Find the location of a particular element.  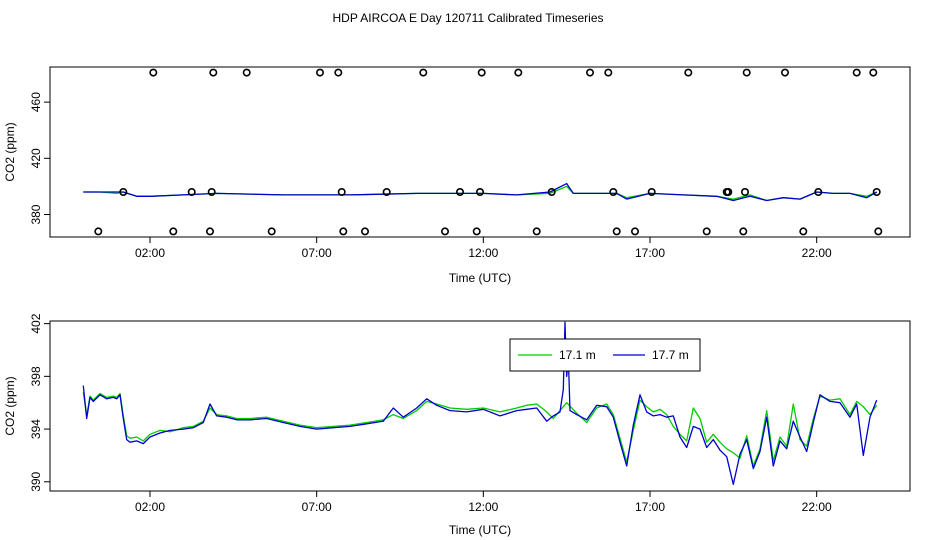

legend-label-17-7m: 17.7 m is located at coordinates (670, 355).